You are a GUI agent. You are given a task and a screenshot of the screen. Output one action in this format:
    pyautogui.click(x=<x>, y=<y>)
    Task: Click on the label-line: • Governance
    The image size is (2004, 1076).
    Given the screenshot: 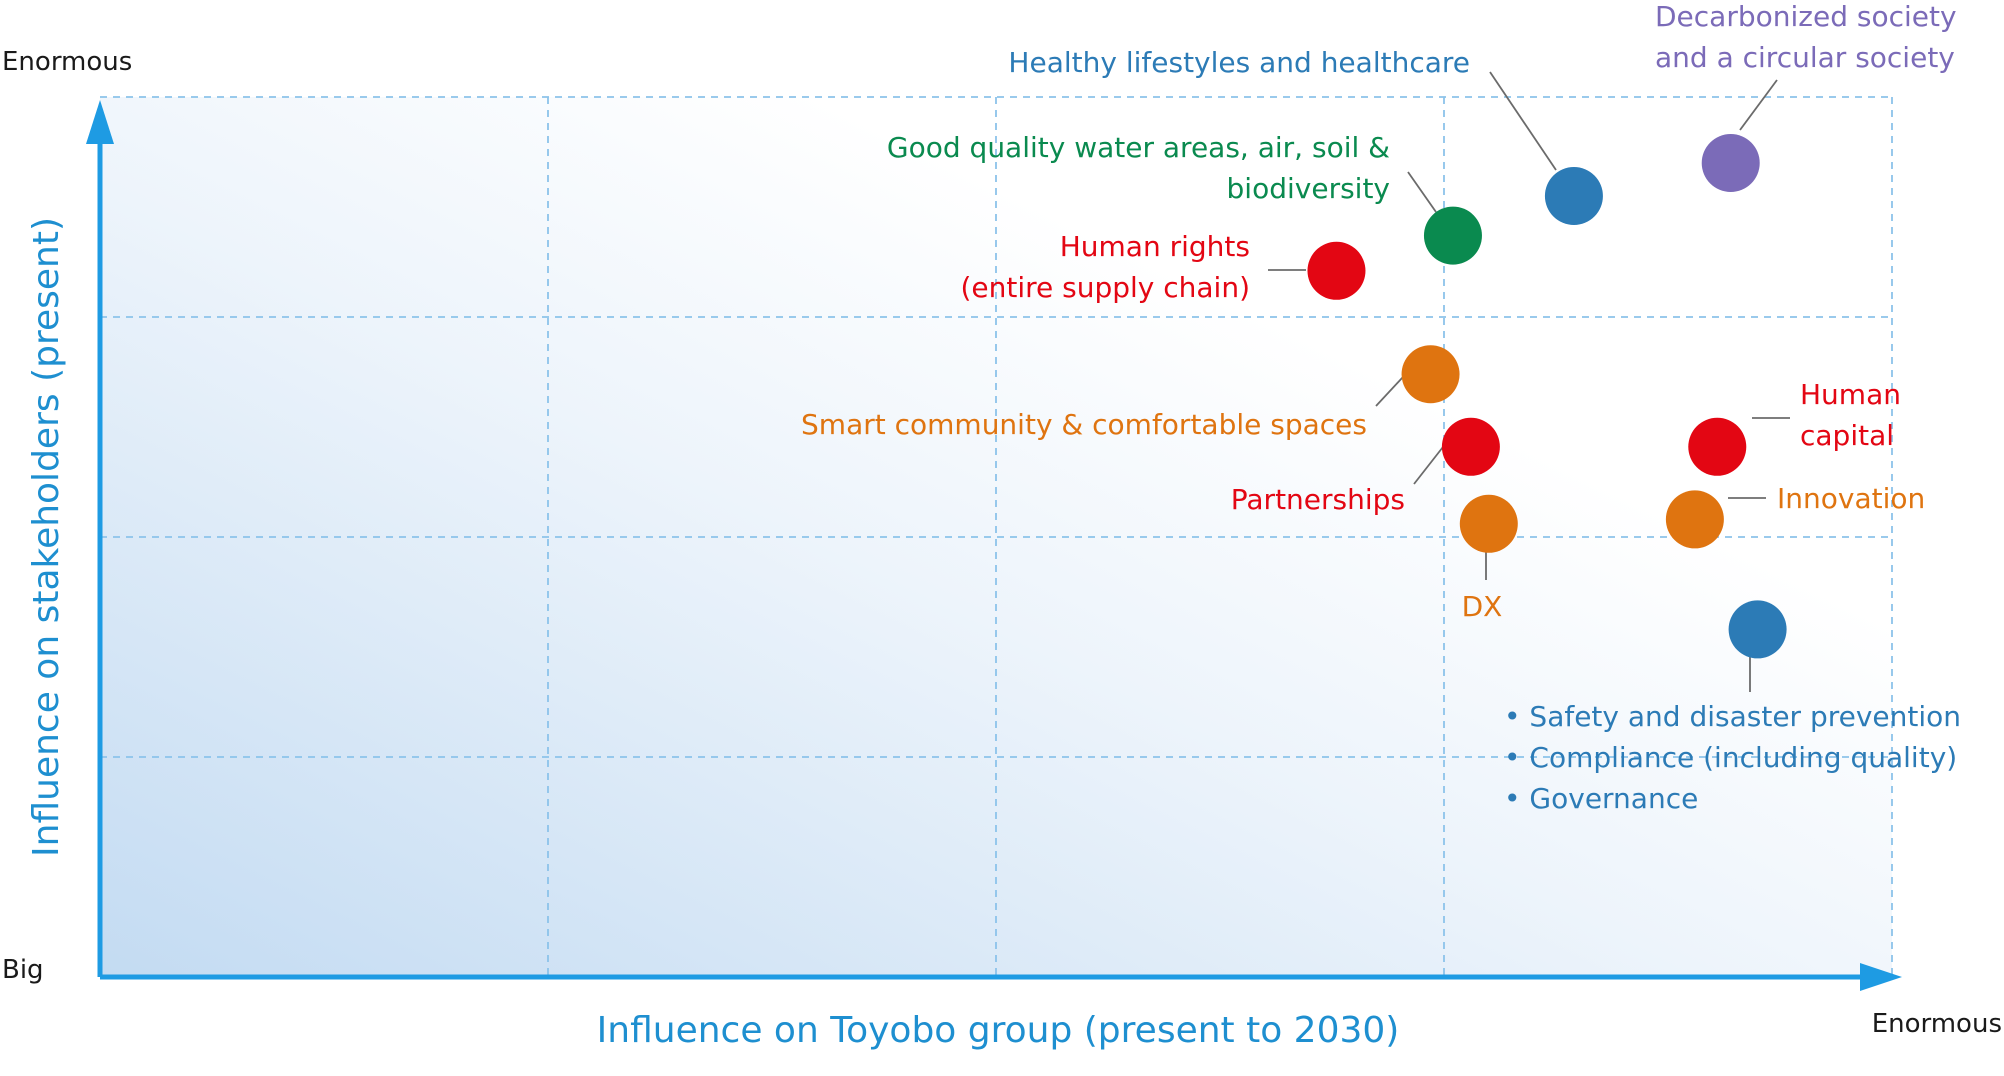 What is the action you would take?
    pyautogui.click(x=1601, y=798)
    